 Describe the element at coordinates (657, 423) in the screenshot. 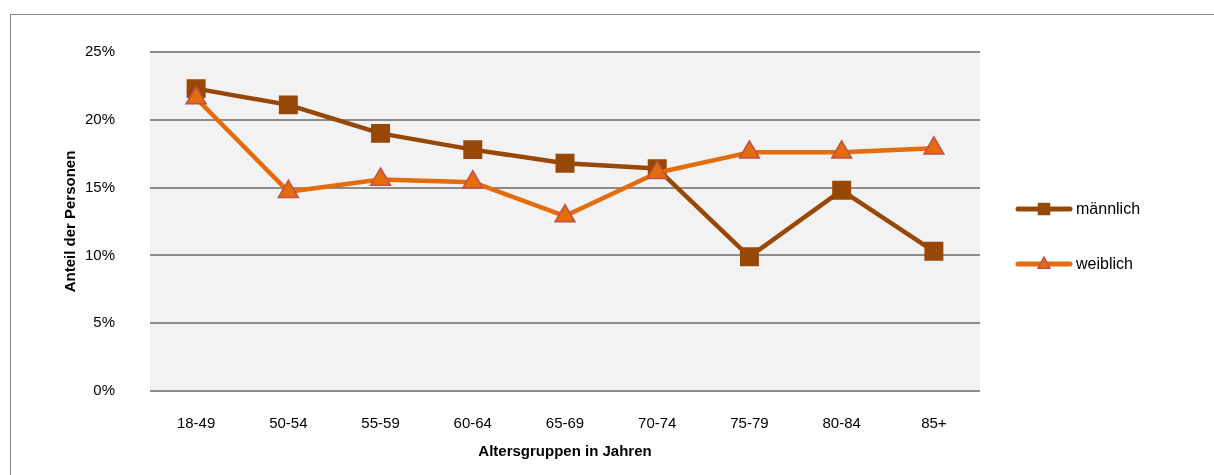

I see `x-tick-label: 70-74` at that location.